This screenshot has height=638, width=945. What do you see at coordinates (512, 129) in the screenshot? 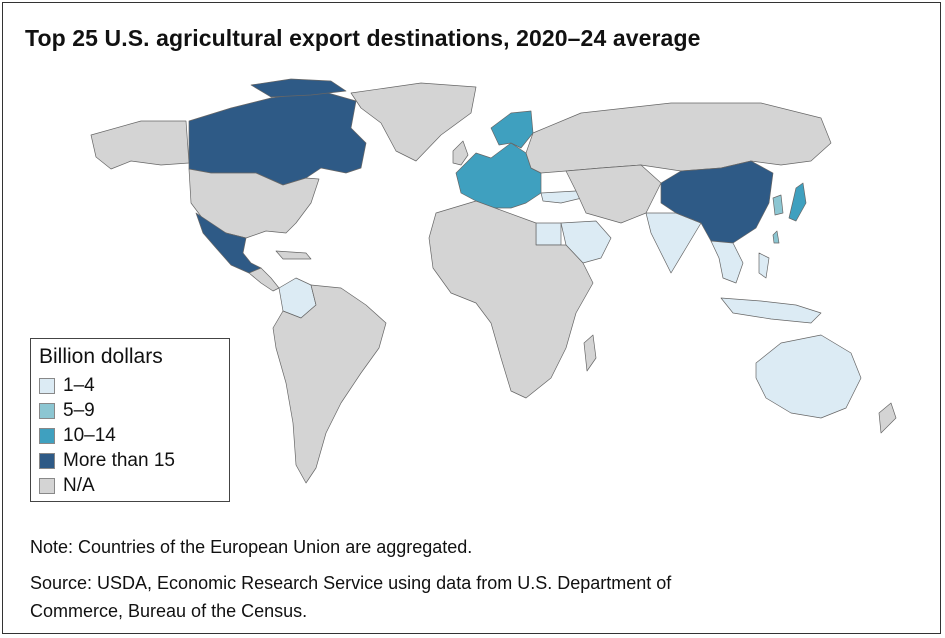
I see `region-scandinavia` at bounding box center [512, 129].